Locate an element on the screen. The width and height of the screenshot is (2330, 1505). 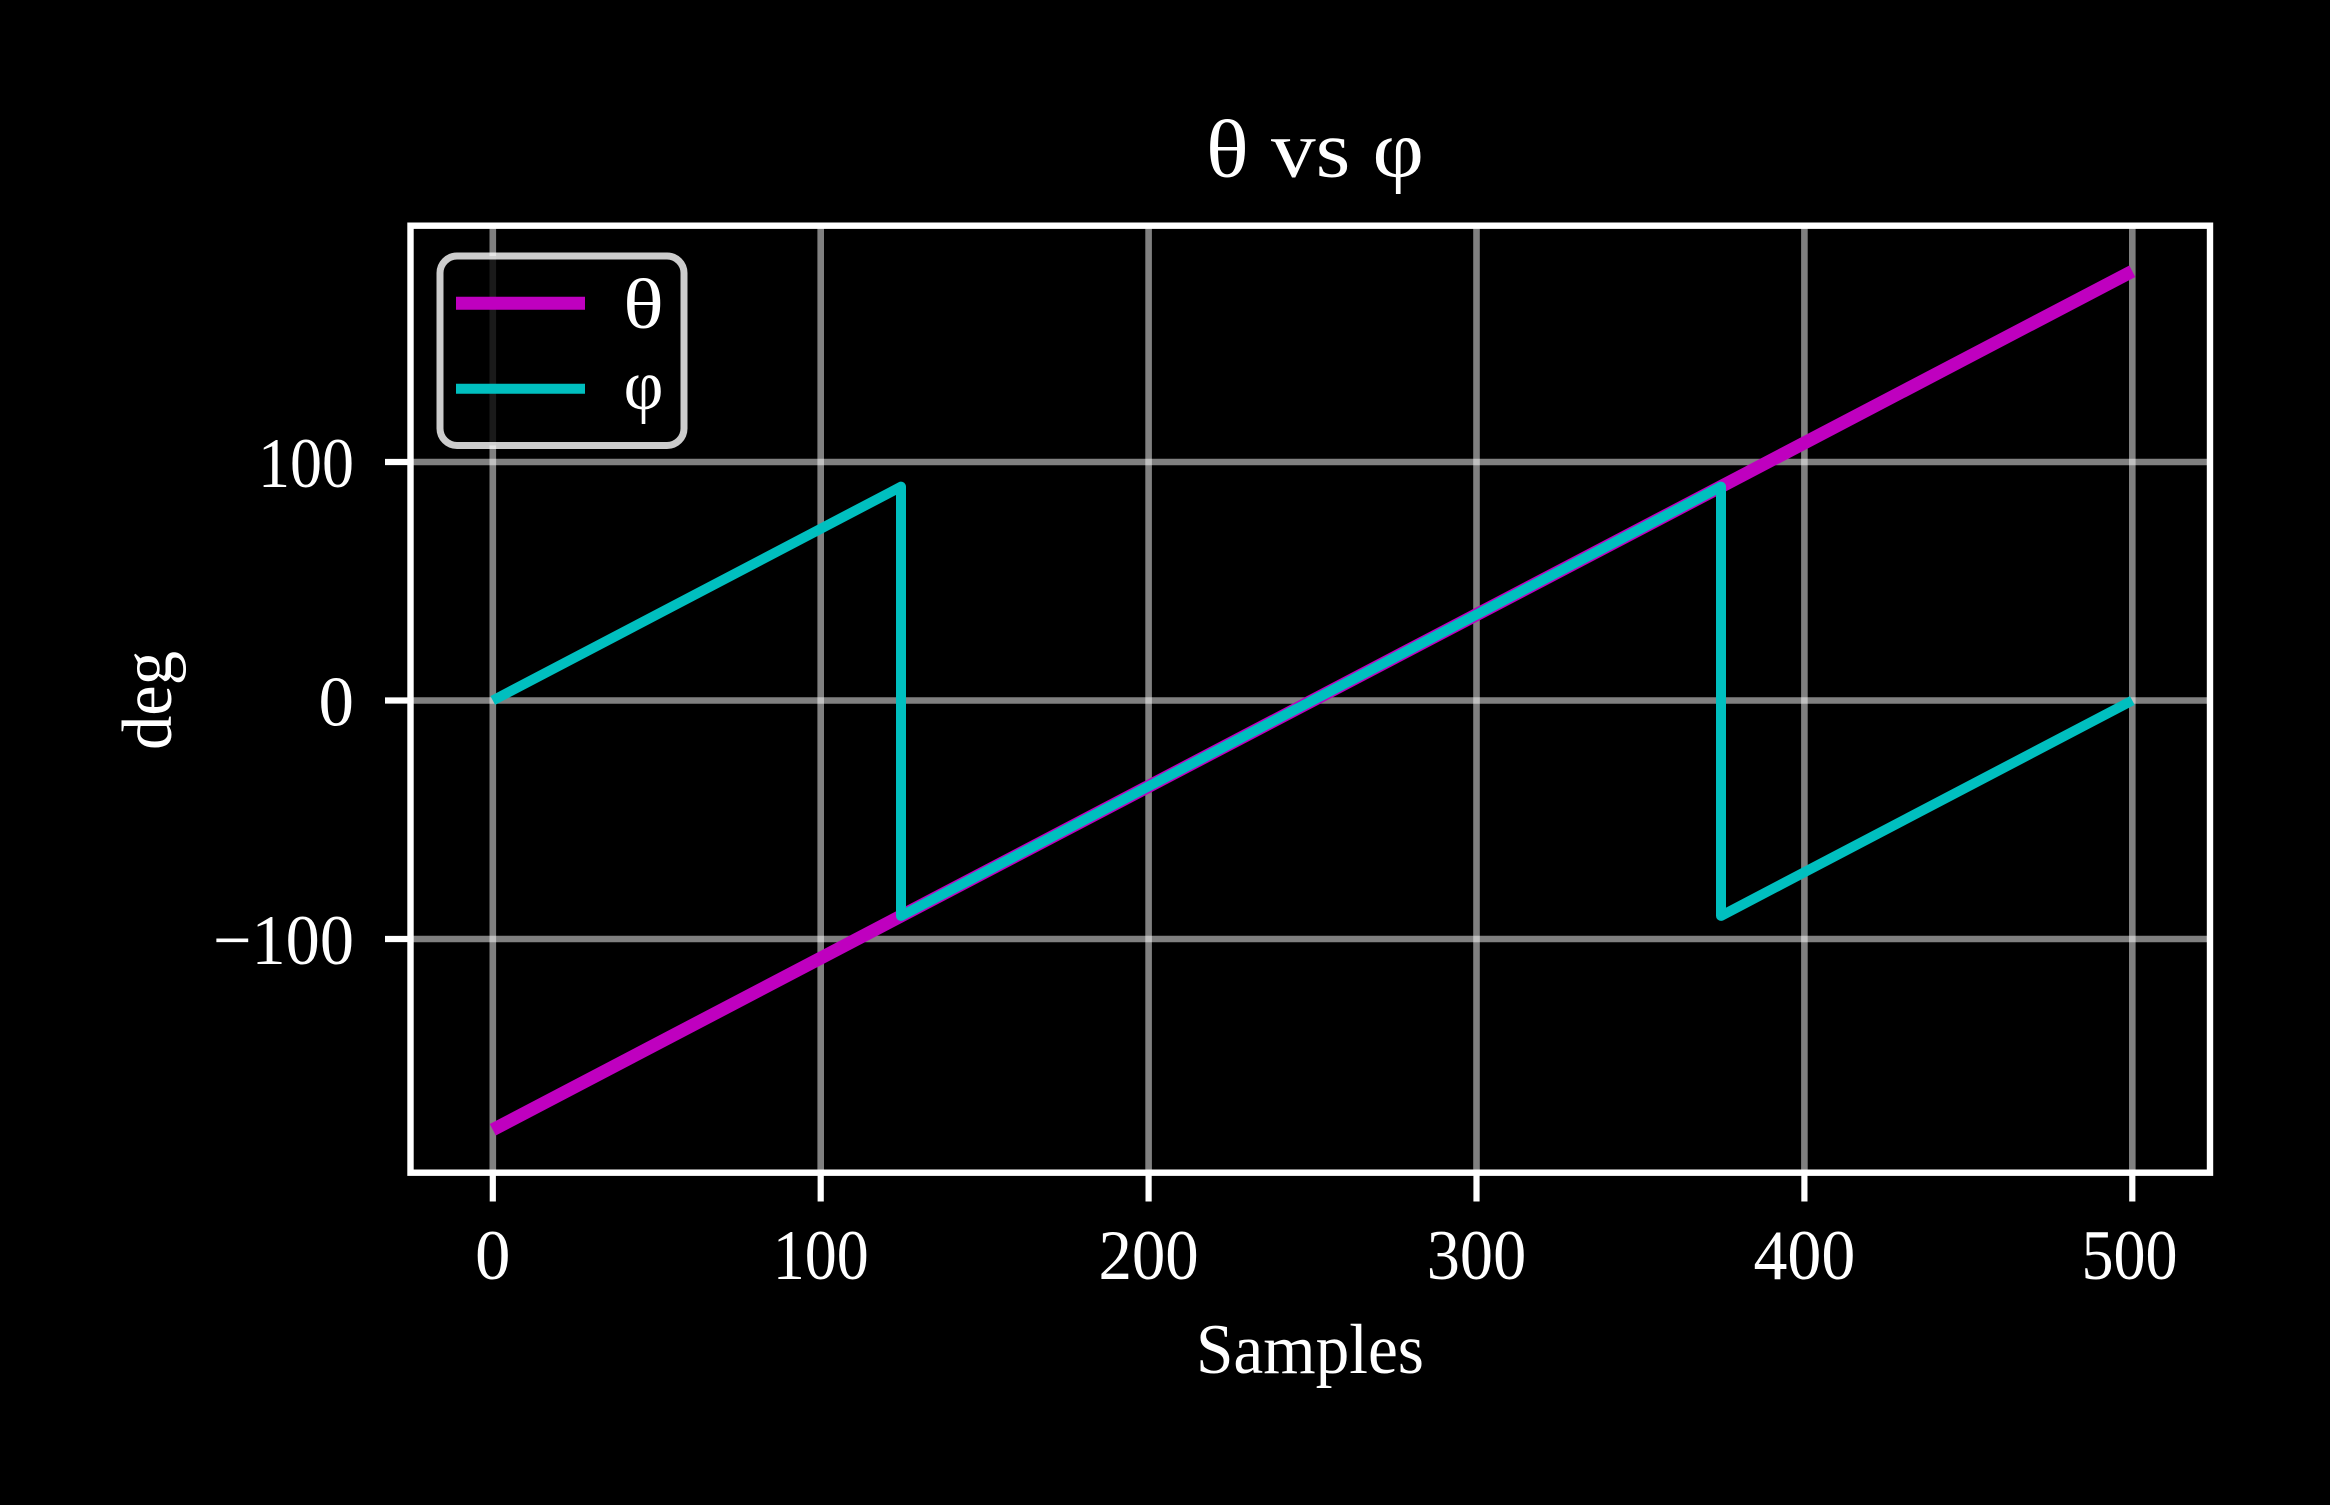
svg-text: 500 is located at coordinates (2130, 1256).